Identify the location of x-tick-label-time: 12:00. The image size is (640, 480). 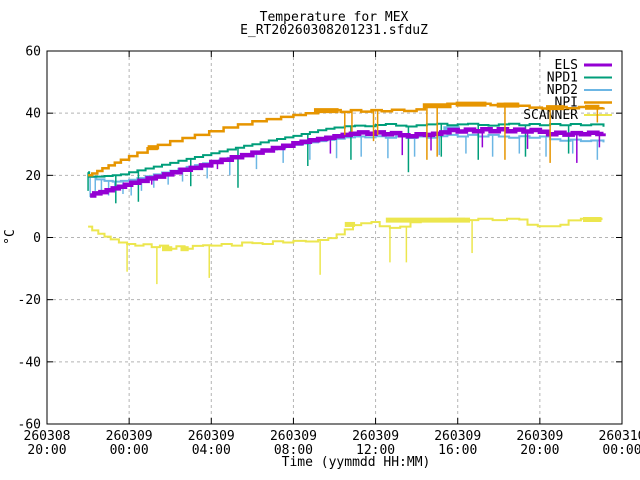
(375, 450).